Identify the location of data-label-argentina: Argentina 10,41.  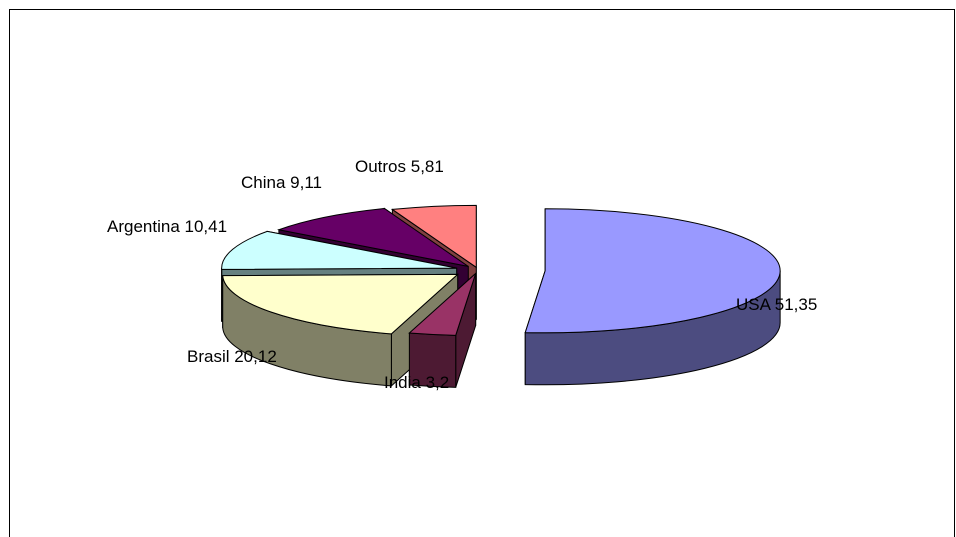
(167, 226).